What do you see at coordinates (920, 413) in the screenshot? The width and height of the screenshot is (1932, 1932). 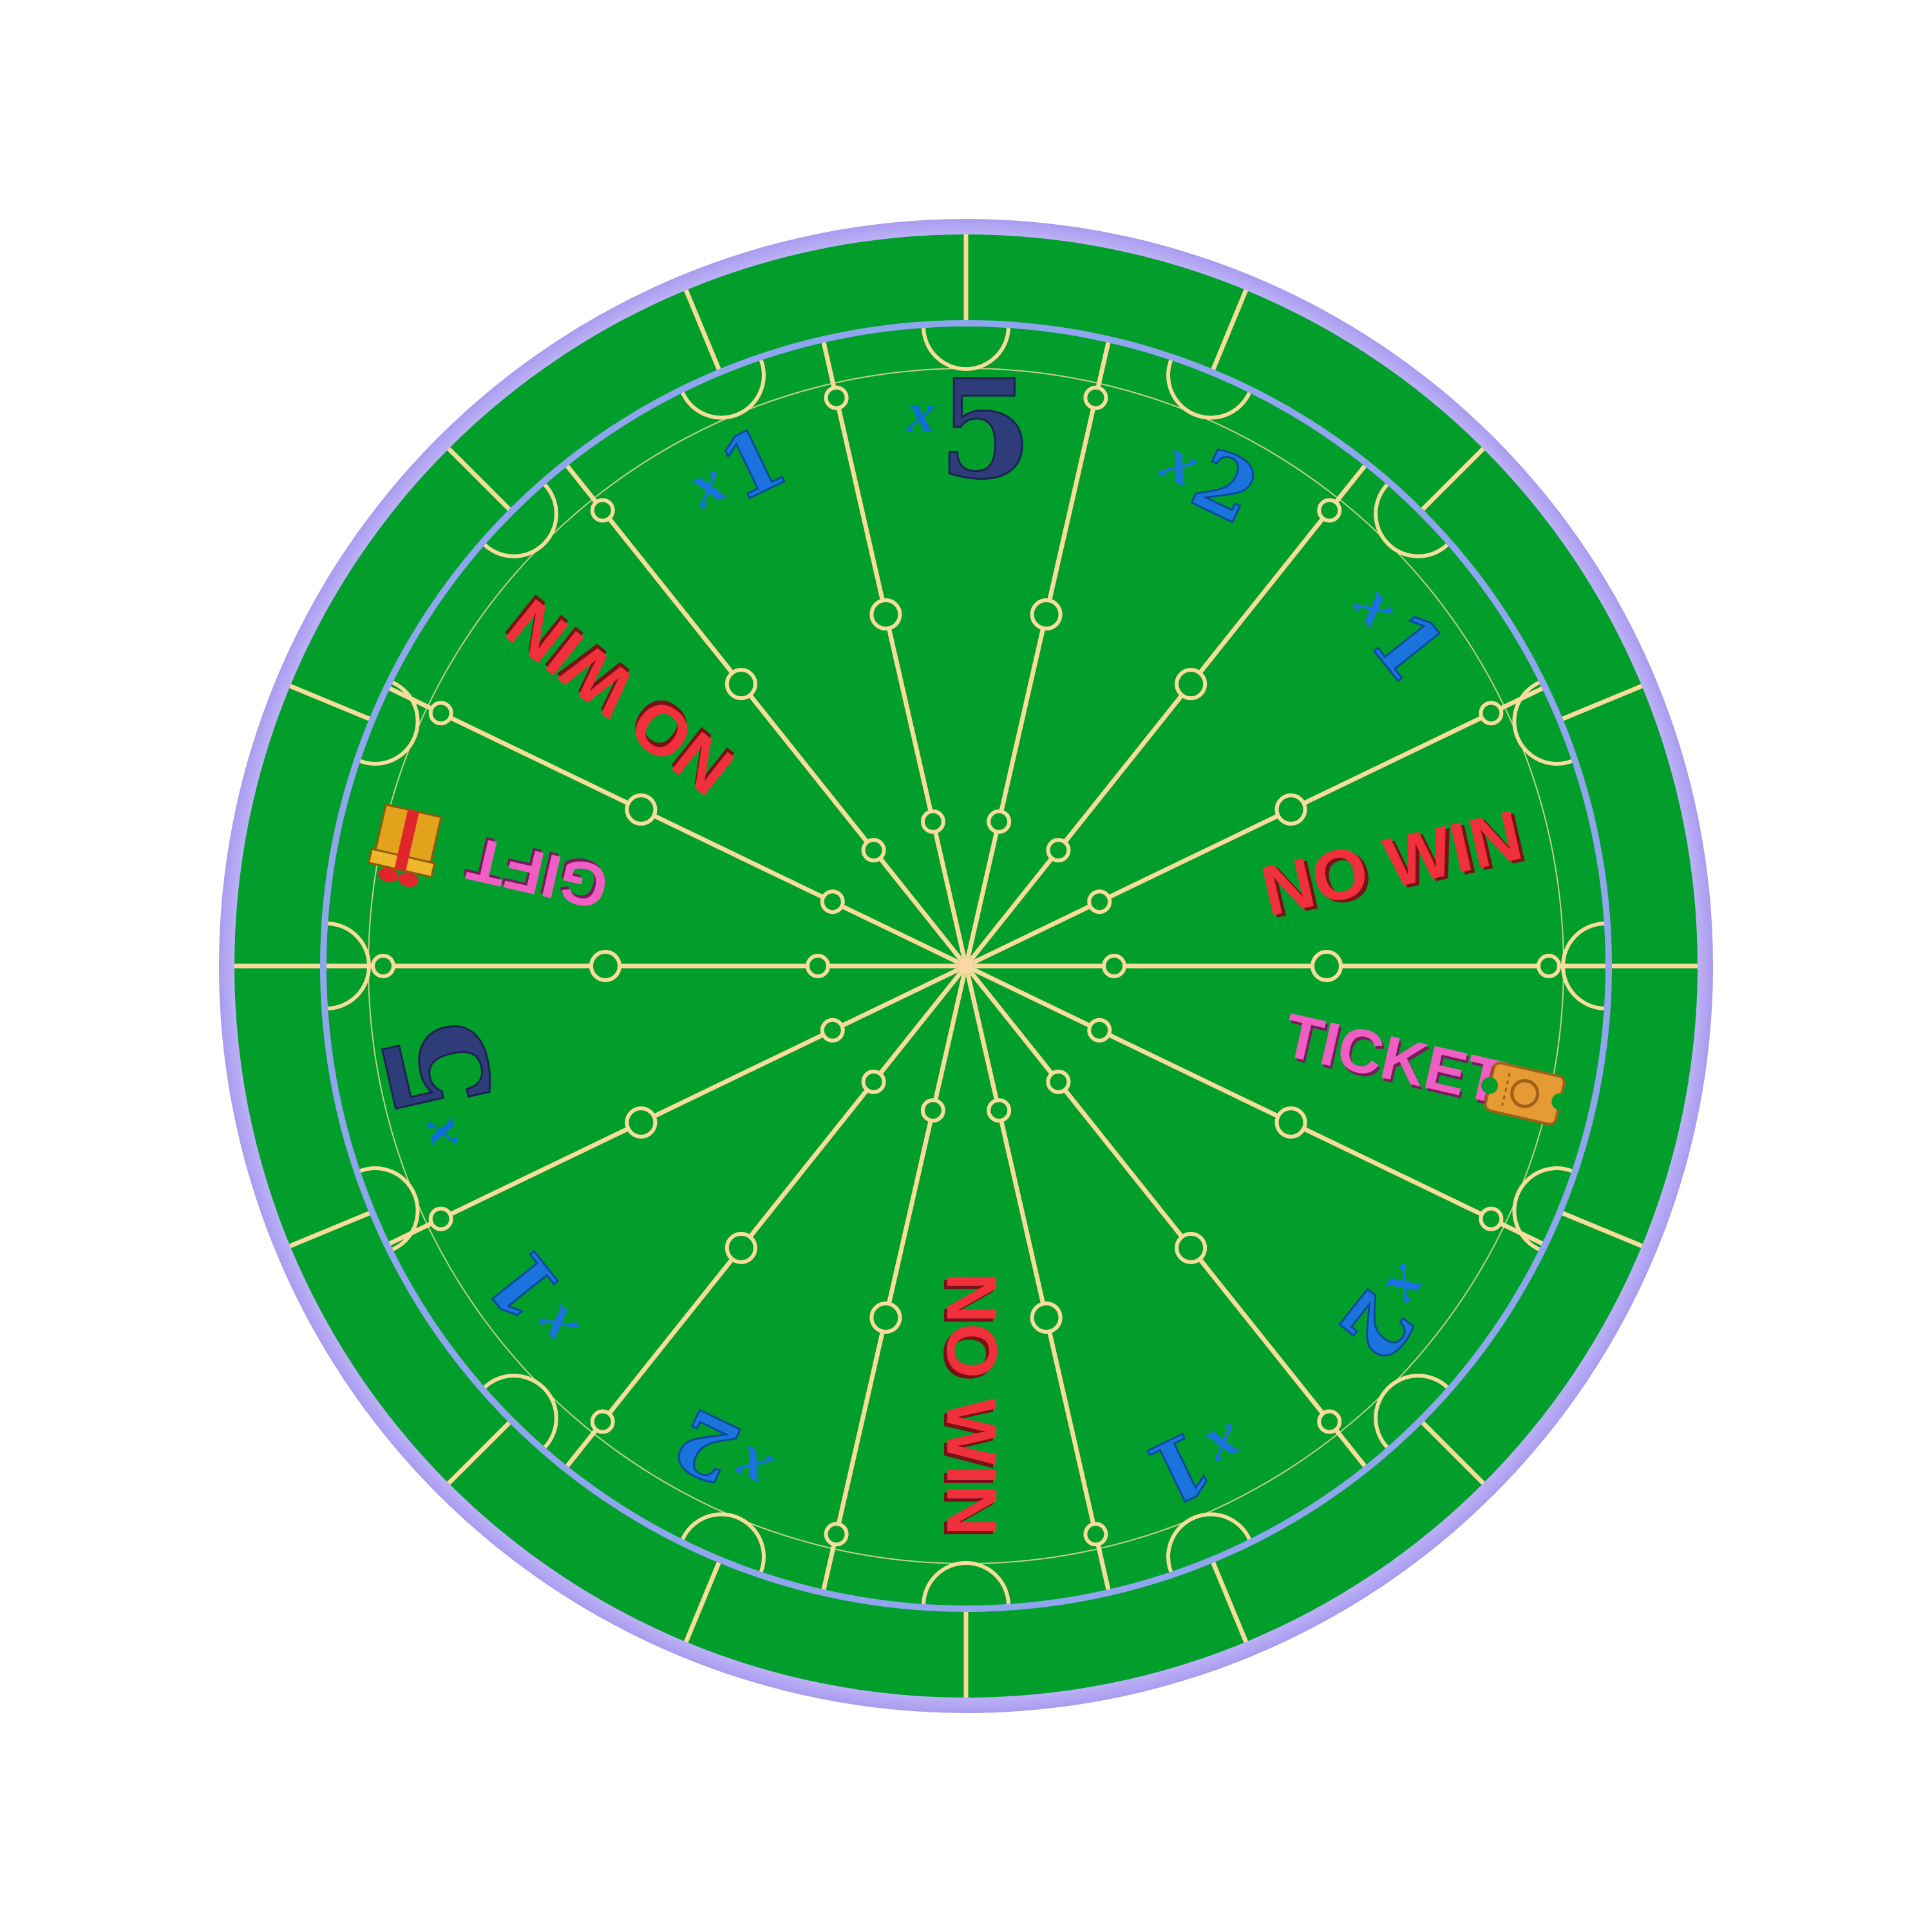 I see `multiplier-x-text: x` at bounding box center [920, 413].